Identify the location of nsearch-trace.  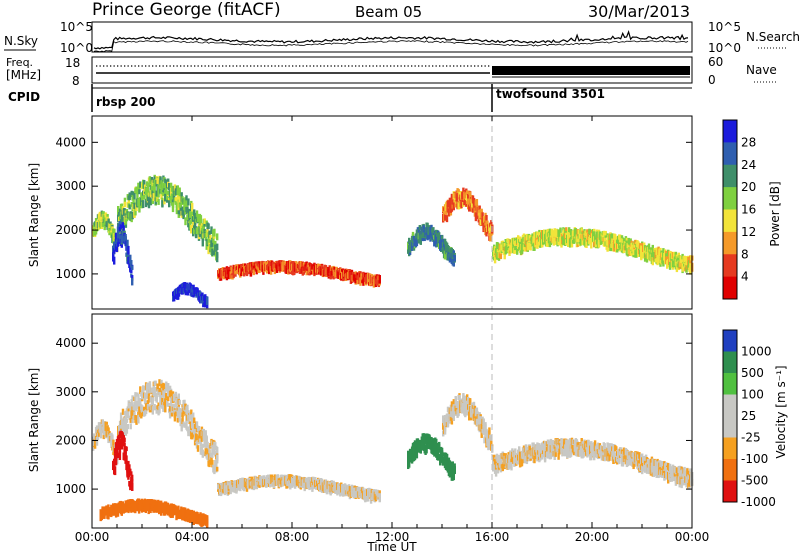
(391, 46).